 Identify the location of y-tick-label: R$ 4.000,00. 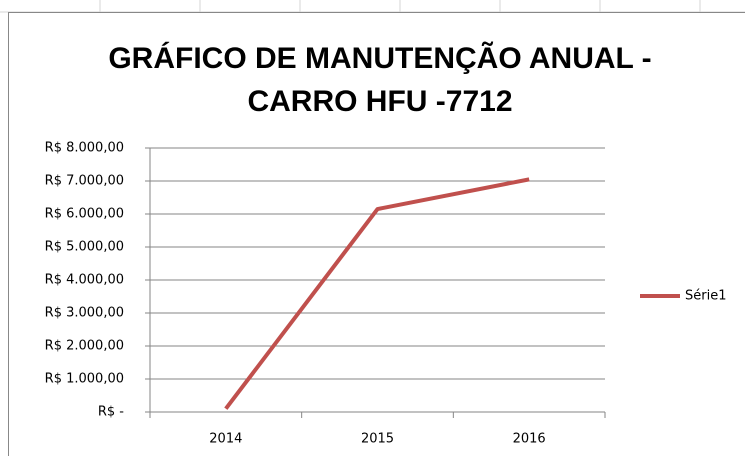
(84, 280).